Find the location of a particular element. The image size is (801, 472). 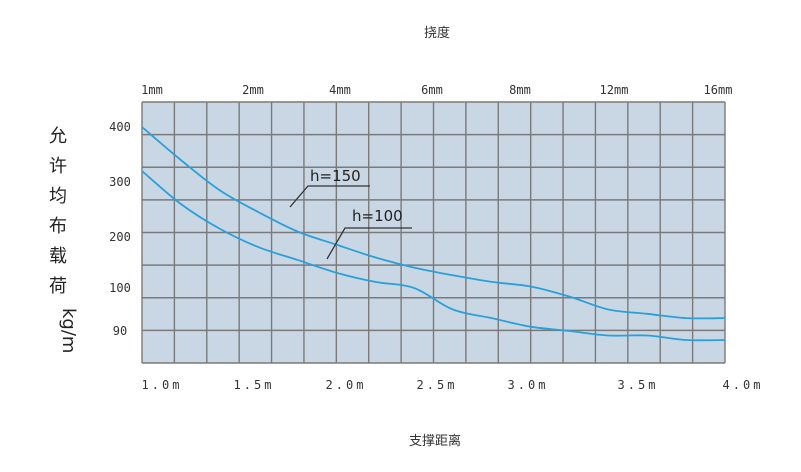

x-axis-label: 支撑距离 is located at coordinates (435, 441).